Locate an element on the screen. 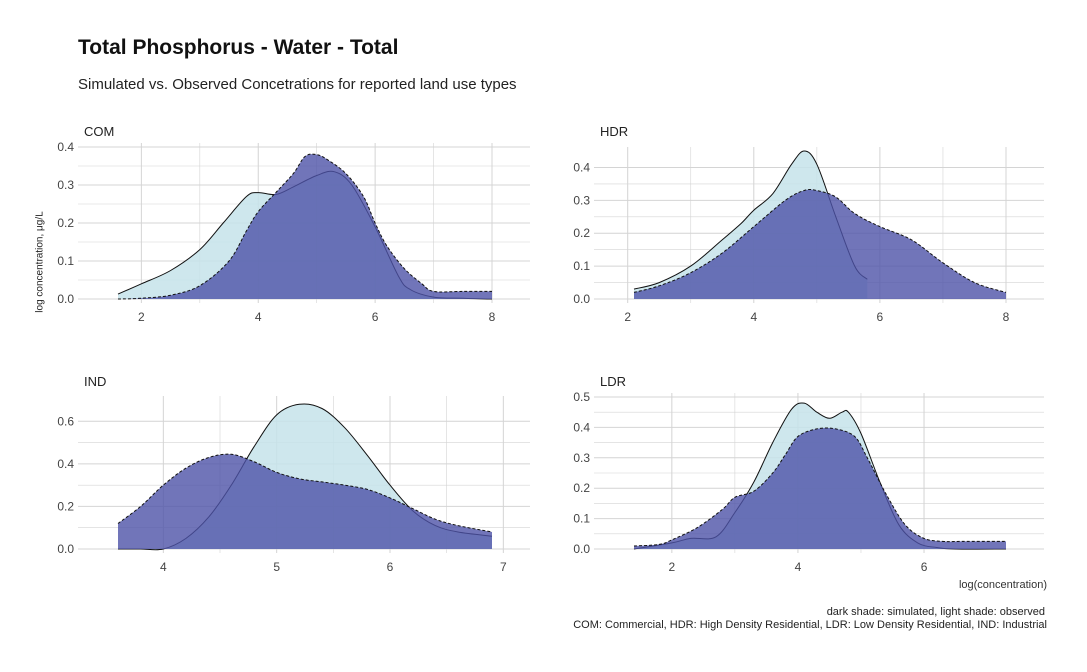 The height and width of the screenshot is (672, 1087). panel-ldr: 0.0 0.1 0.2 0.3 0.4 0.5 2 4 6 LDR is located at coordinates (808, 474).